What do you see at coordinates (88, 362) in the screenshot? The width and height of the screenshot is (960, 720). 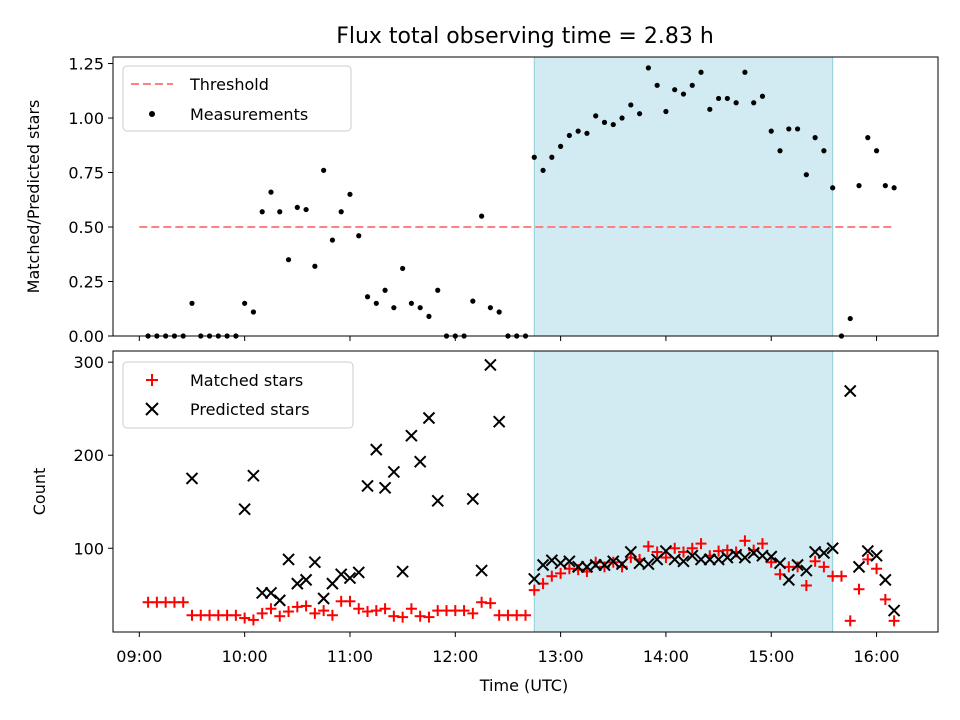 I see `y-tick-label: 300` at bounding box center [88, 362].